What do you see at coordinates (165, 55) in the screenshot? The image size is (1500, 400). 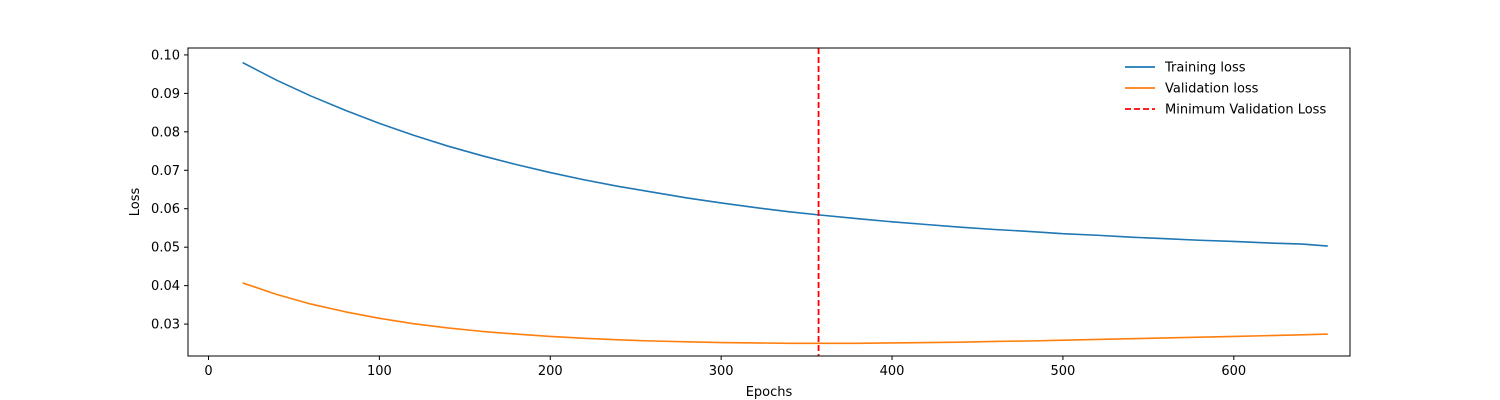 I see `y-tick-label: 0.10` at bounding box center [165, 55].